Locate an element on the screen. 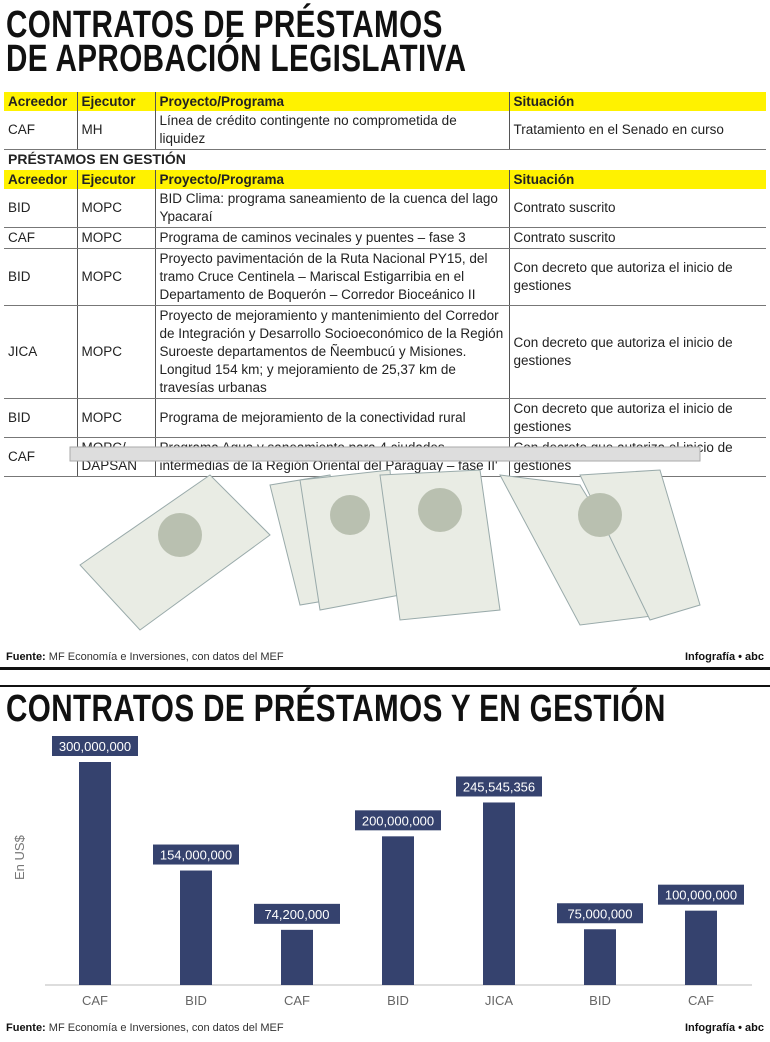  data-label: 300,000,000 is located at coordinates (95, 746).